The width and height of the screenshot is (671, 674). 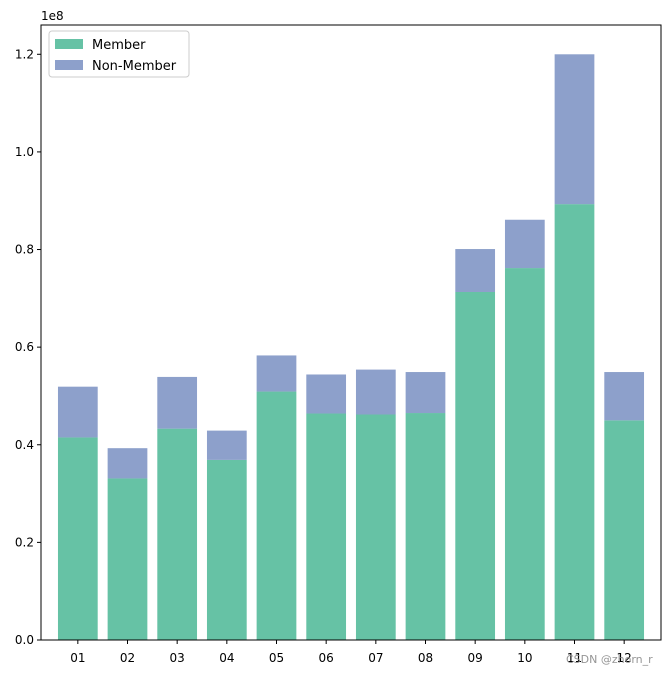 I want to click on x-tick-label: 06, so click(x=326, y=658).